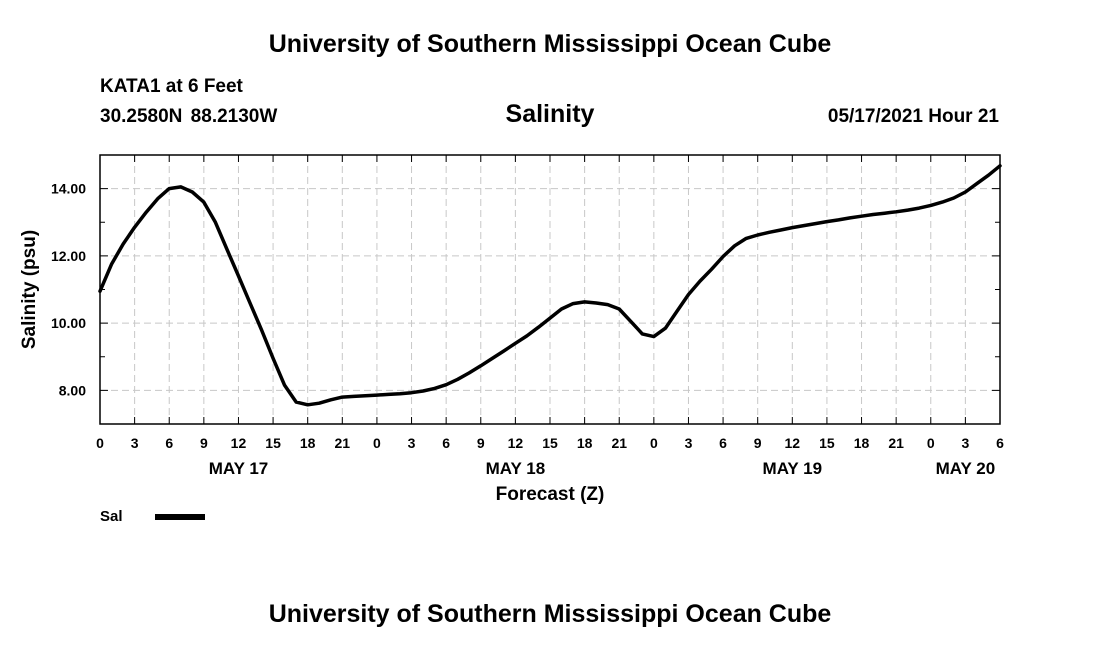 This screenshot has width=1100, height=650. I want to click on chart-title: Salinity, so click(550, 114).